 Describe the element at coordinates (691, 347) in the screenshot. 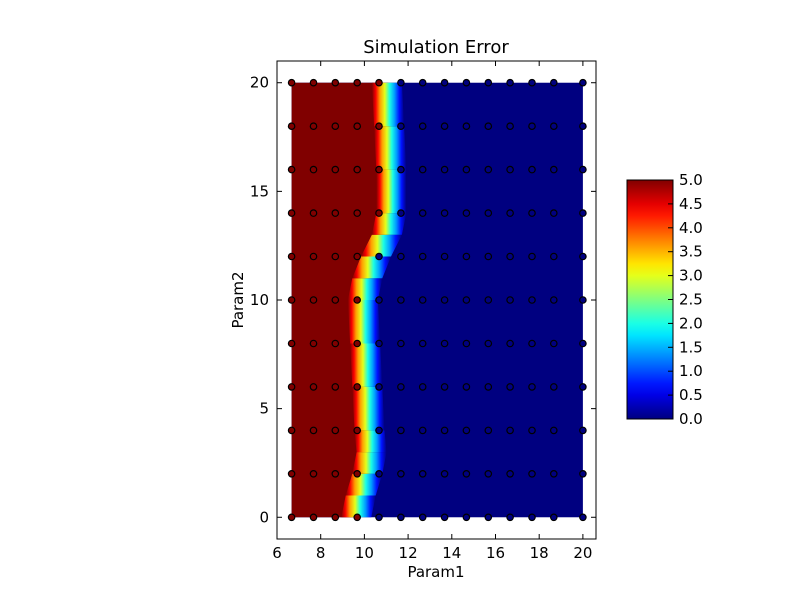

I see `colorbar-tick-label: 1.5` at that location.